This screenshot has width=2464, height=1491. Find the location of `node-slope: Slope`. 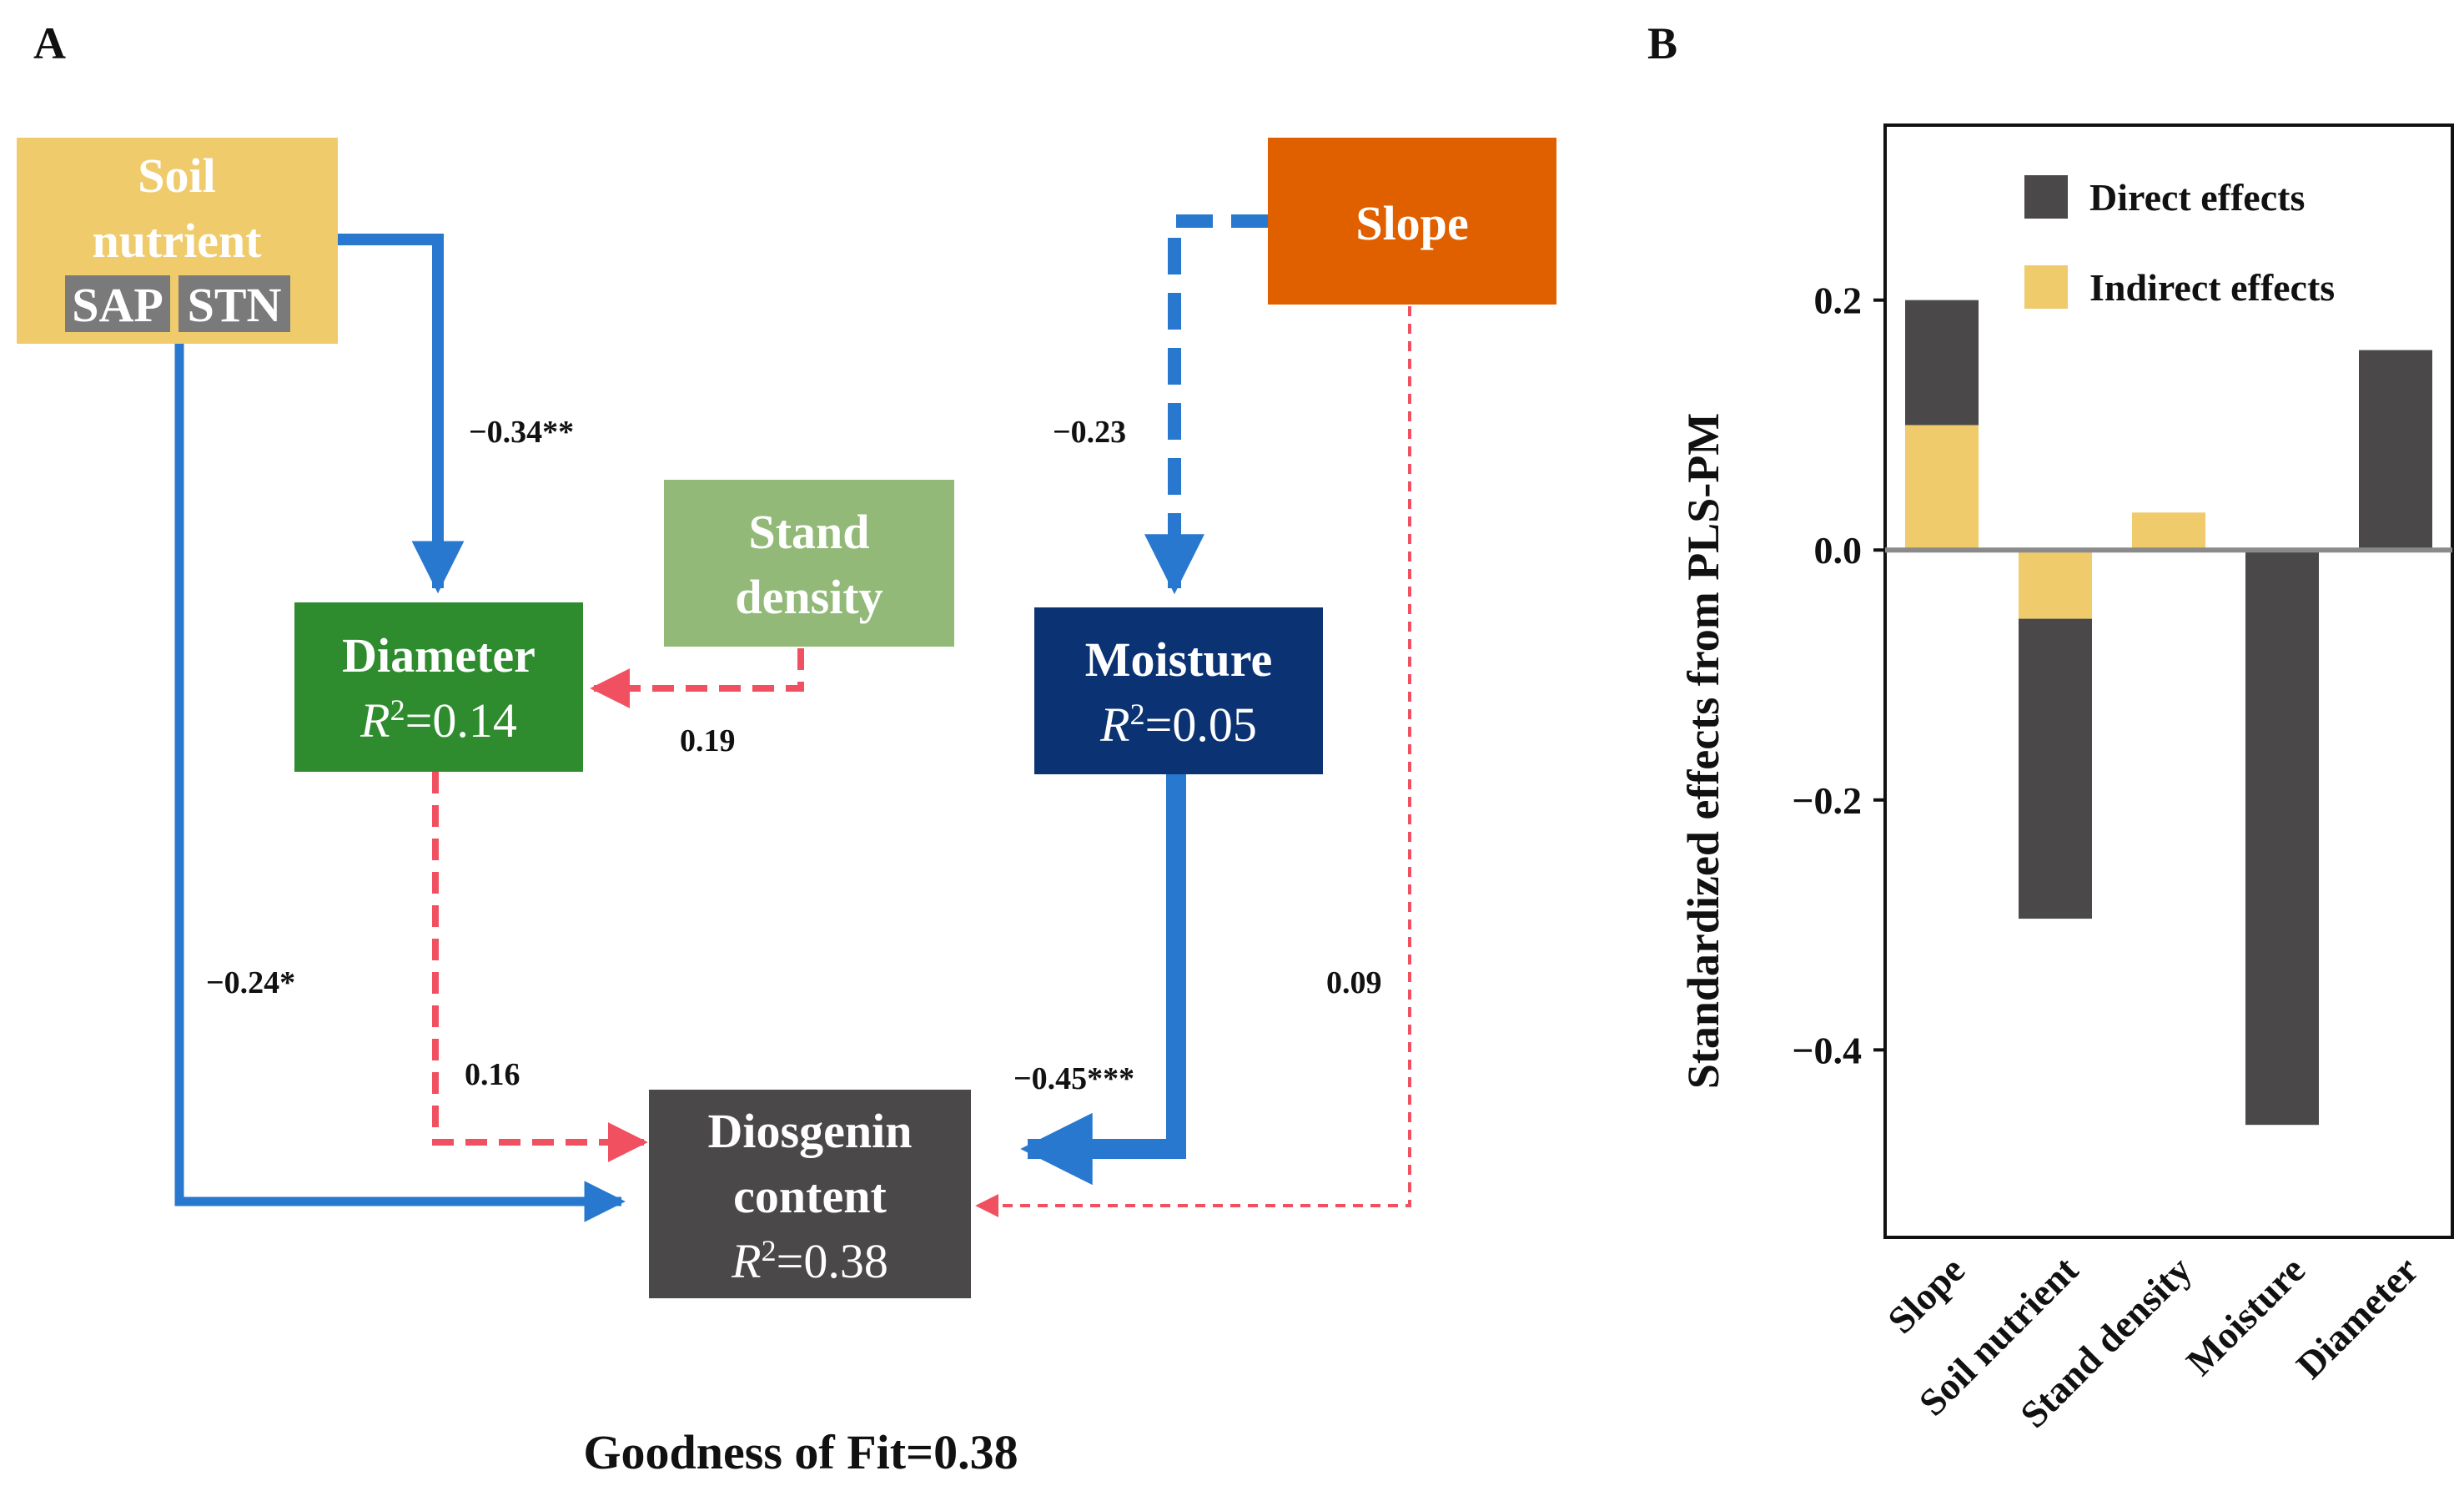

node-slope: Slope is located at coordinates (1412, 221).